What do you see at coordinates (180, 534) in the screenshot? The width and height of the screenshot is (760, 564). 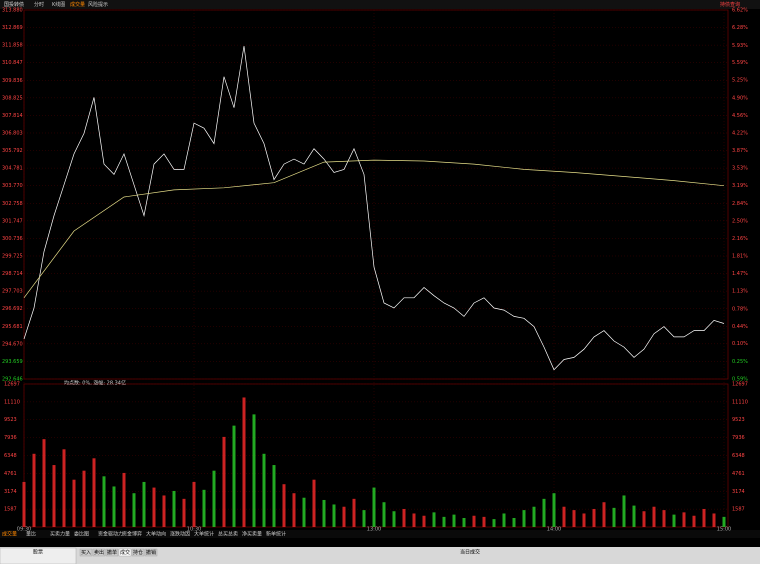 I see `bottom-tab: 涨跌动因` at bounding box center [180, 534].